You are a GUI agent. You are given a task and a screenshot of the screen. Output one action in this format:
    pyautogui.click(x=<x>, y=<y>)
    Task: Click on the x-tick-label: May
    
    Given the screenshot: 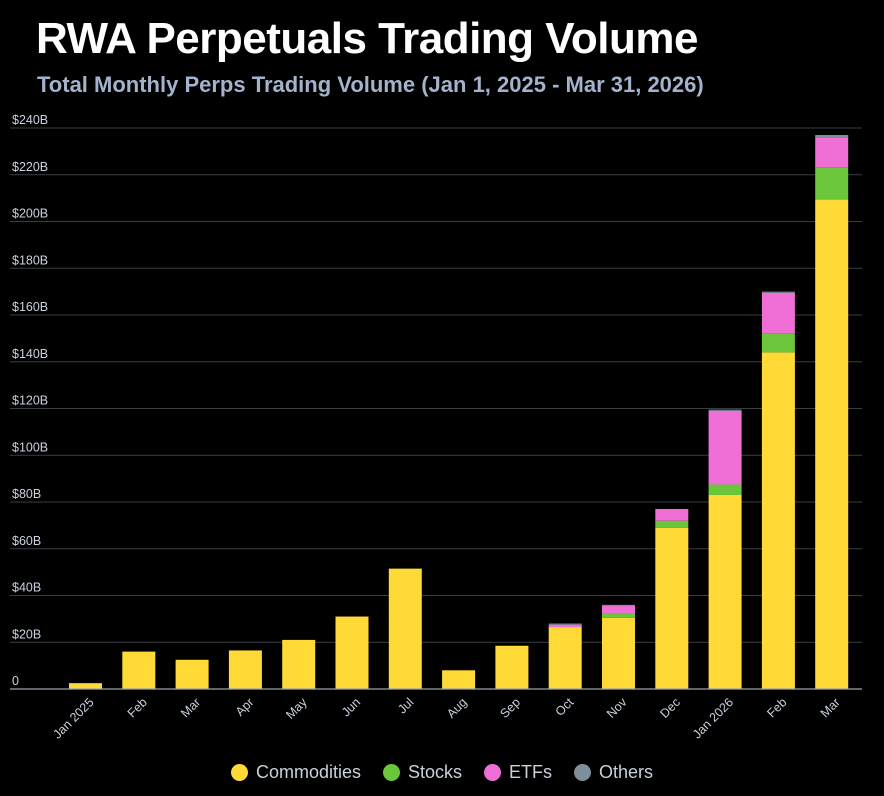 What is the action you would take?
    pyautogui.click(x=296, y=708)
    